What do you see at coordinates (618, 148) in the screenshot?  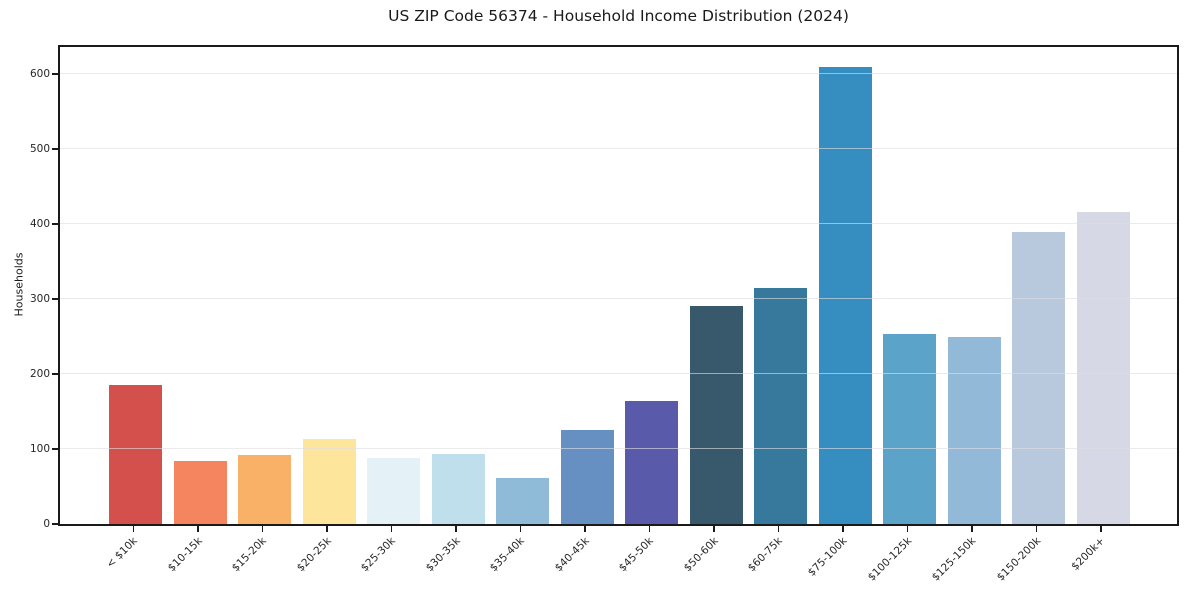 I see `gridline-y500` at bounding box center [618, 148].